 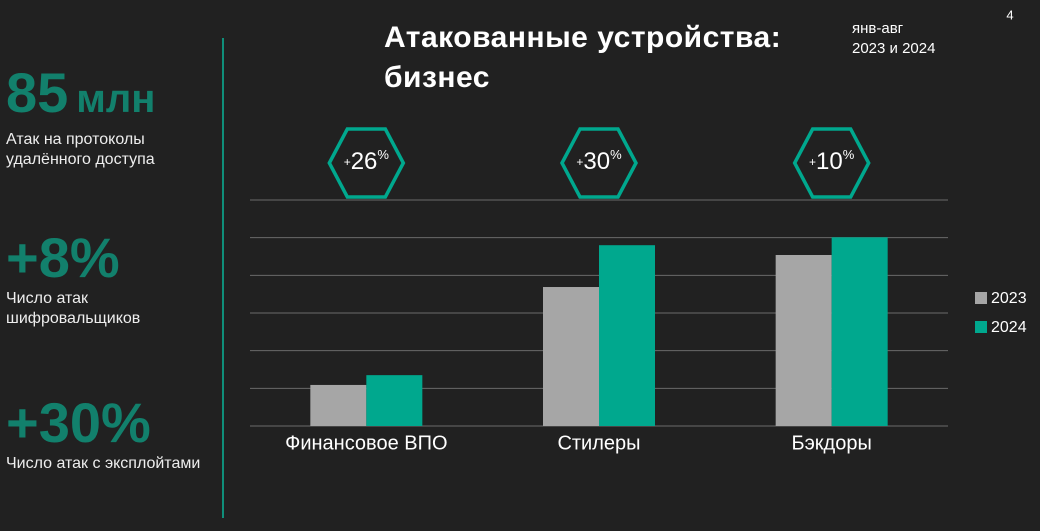 I want to click on divider, so click(x=223, y=278).